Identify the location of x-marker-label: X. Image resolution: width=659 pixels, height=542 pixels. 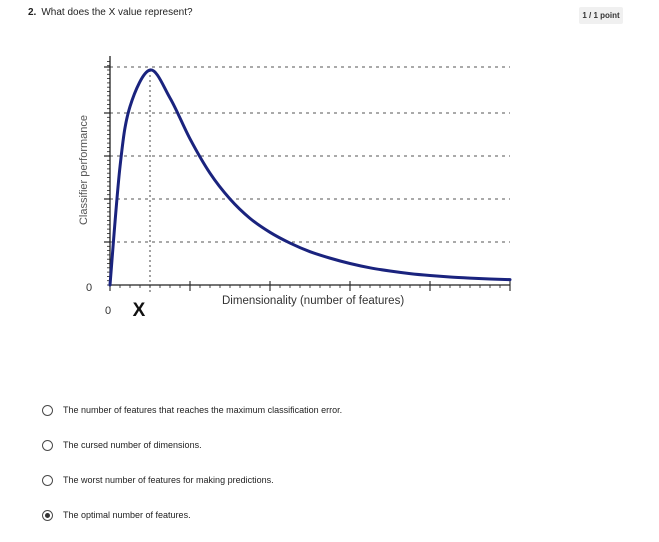
(139, 310).